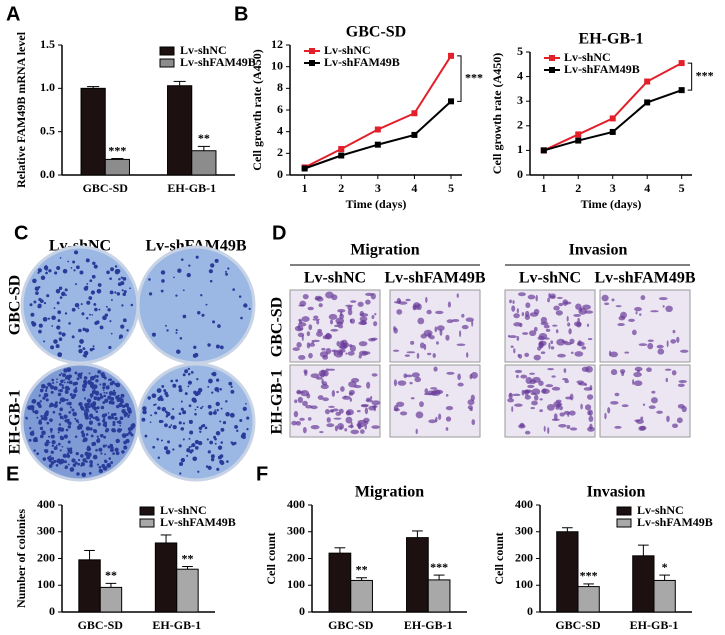 Image resolution: width=725 pixels, height=635 pixels. Describe the element at coordinates (191, 188) in the screenshot. I see `x-tick-label: EH-GB-1` at that location.